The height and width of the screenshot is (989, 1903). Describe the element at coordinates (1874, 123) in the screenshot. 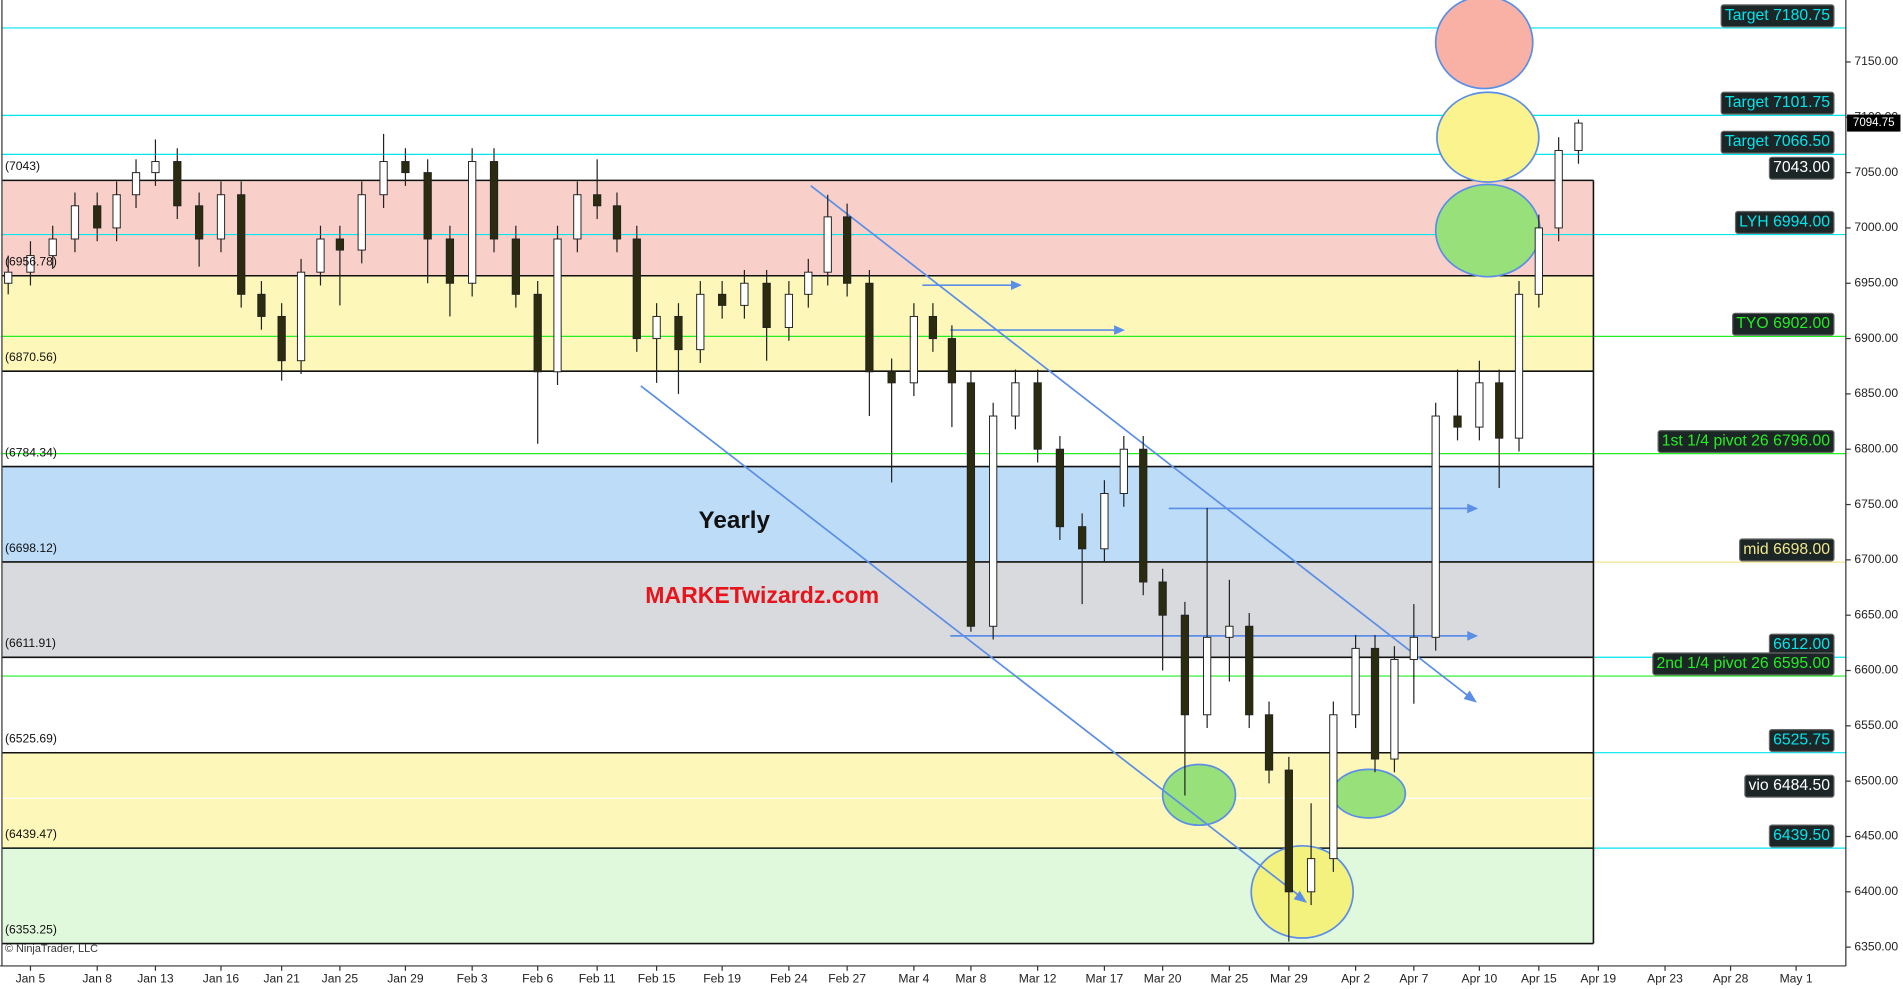

I see `last-price-box` at that location.